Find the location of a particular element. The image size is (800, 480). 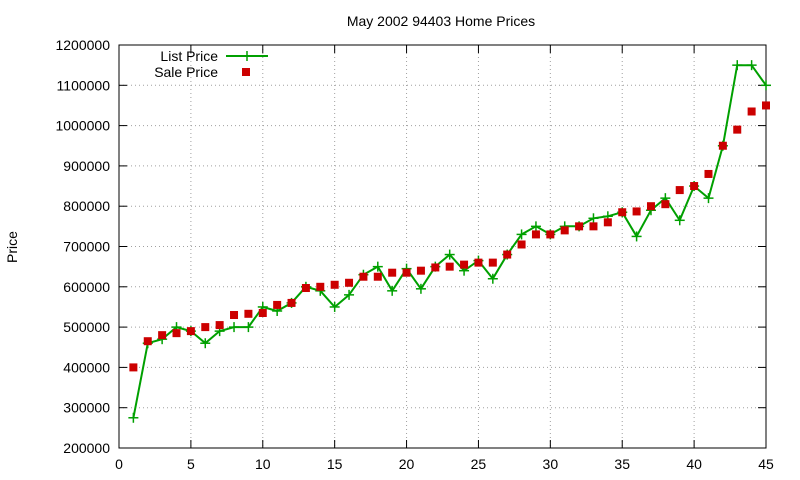

x-tick-label: 40 is located at coordinates (694, 464).